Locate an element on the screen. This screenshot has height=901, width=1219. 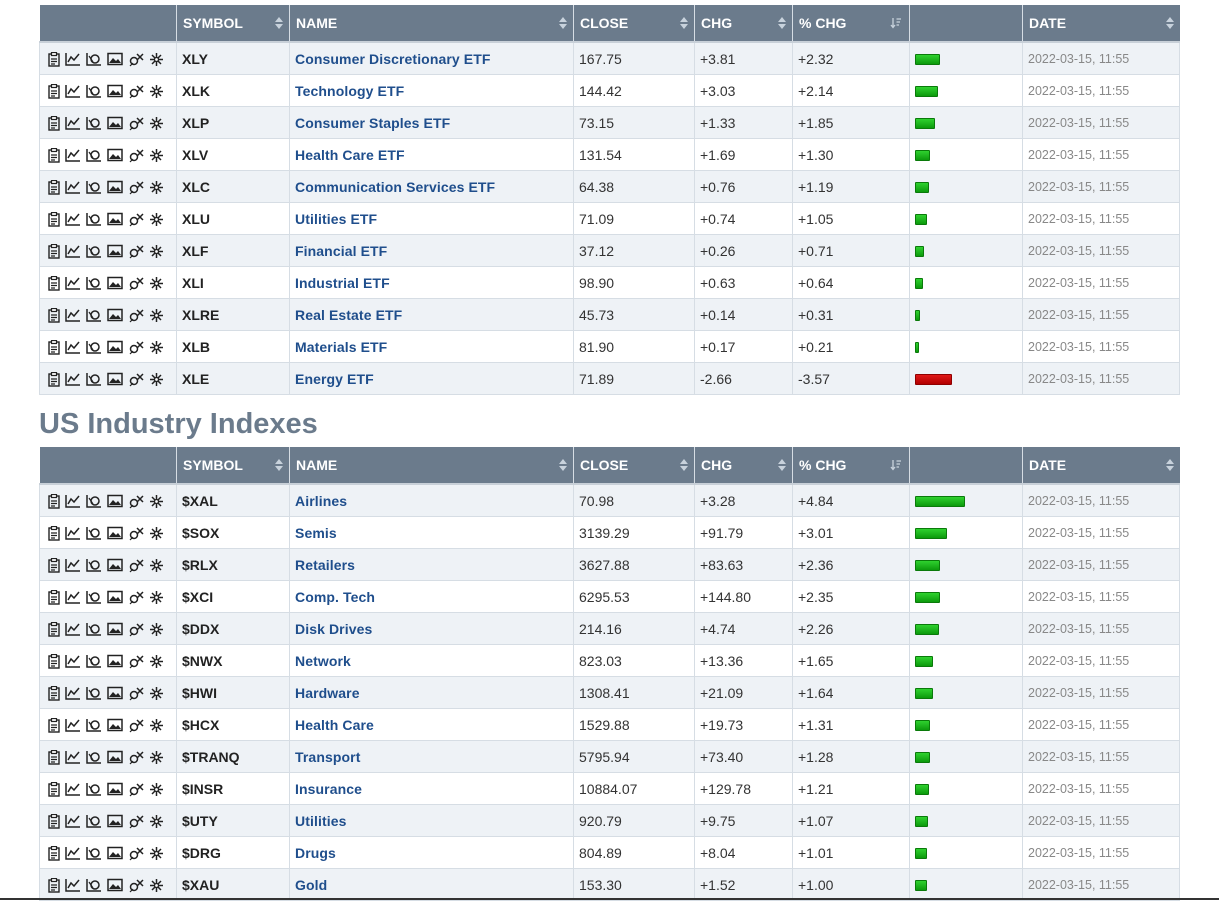
name-link: Real Estate ETF is located at coordinates (349, 314).